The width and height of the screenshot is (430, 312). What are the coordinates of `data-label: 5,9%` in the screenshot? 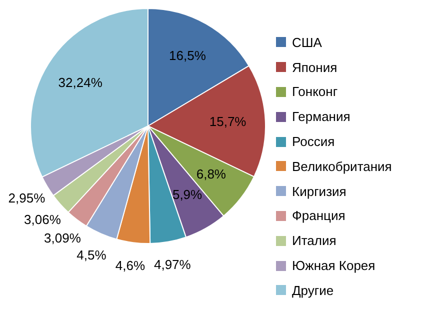 It's located at (187, 194).